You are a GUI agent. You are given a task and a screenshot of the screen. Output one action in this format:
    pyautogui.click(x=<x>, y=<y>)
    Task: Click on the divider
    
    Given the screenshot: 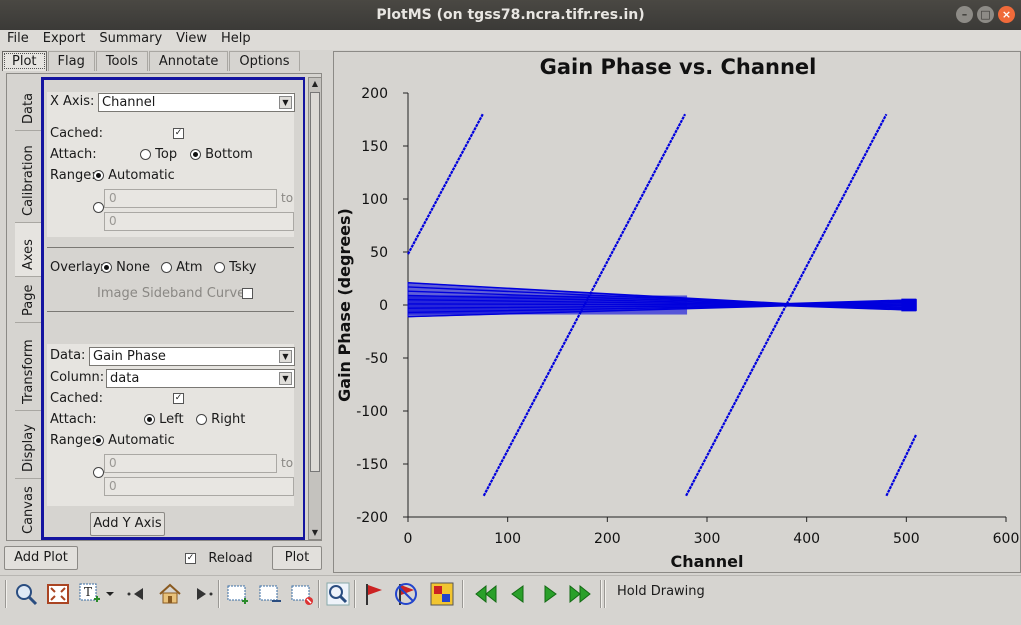 What is the action you would take?
    pyautogui.click(x=170, y=311)
    